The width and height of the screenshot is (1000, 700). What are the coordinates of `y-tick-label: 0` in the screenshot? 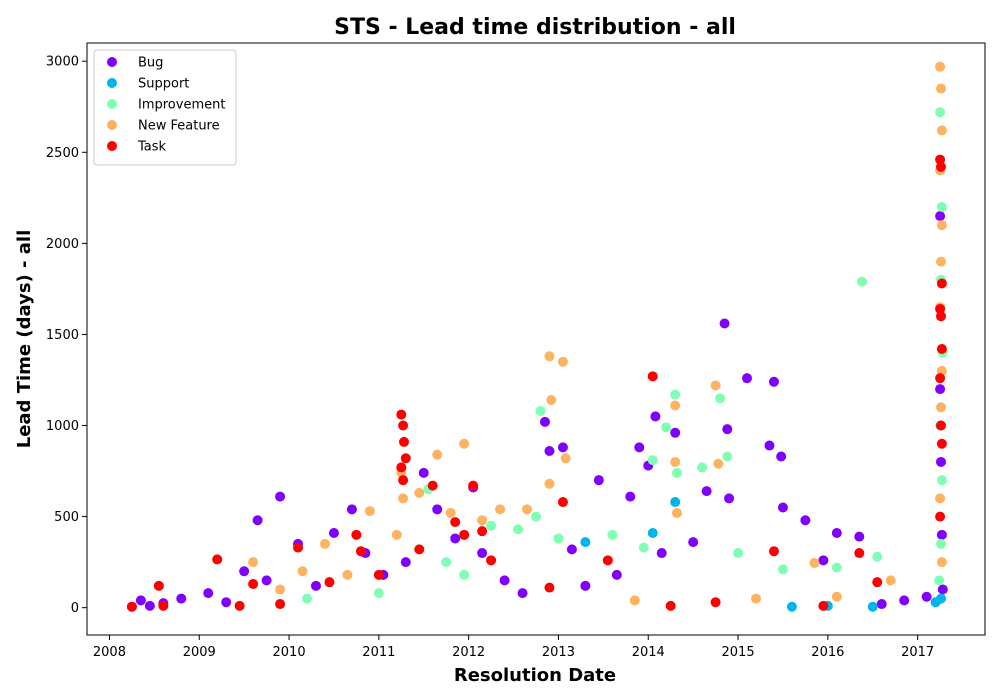 It's located at (75, 608).